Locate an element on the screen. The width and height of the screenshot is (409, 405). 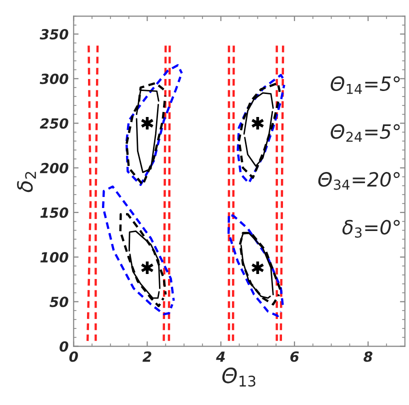
x-tick-label: 2 is located at coordinates (147, 356).